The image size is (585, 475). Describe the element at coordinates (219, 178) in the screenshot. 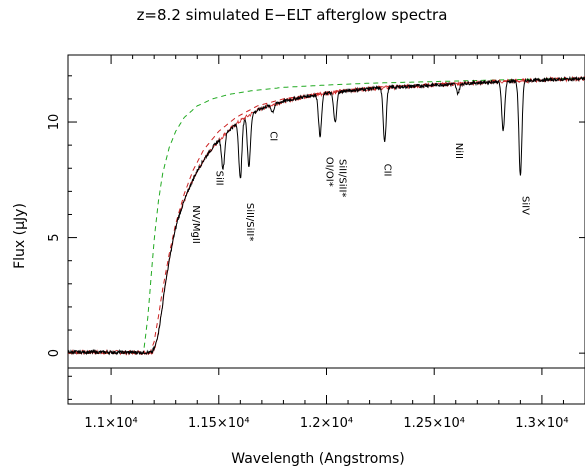

I see `line-annotation: SiII` at that location.